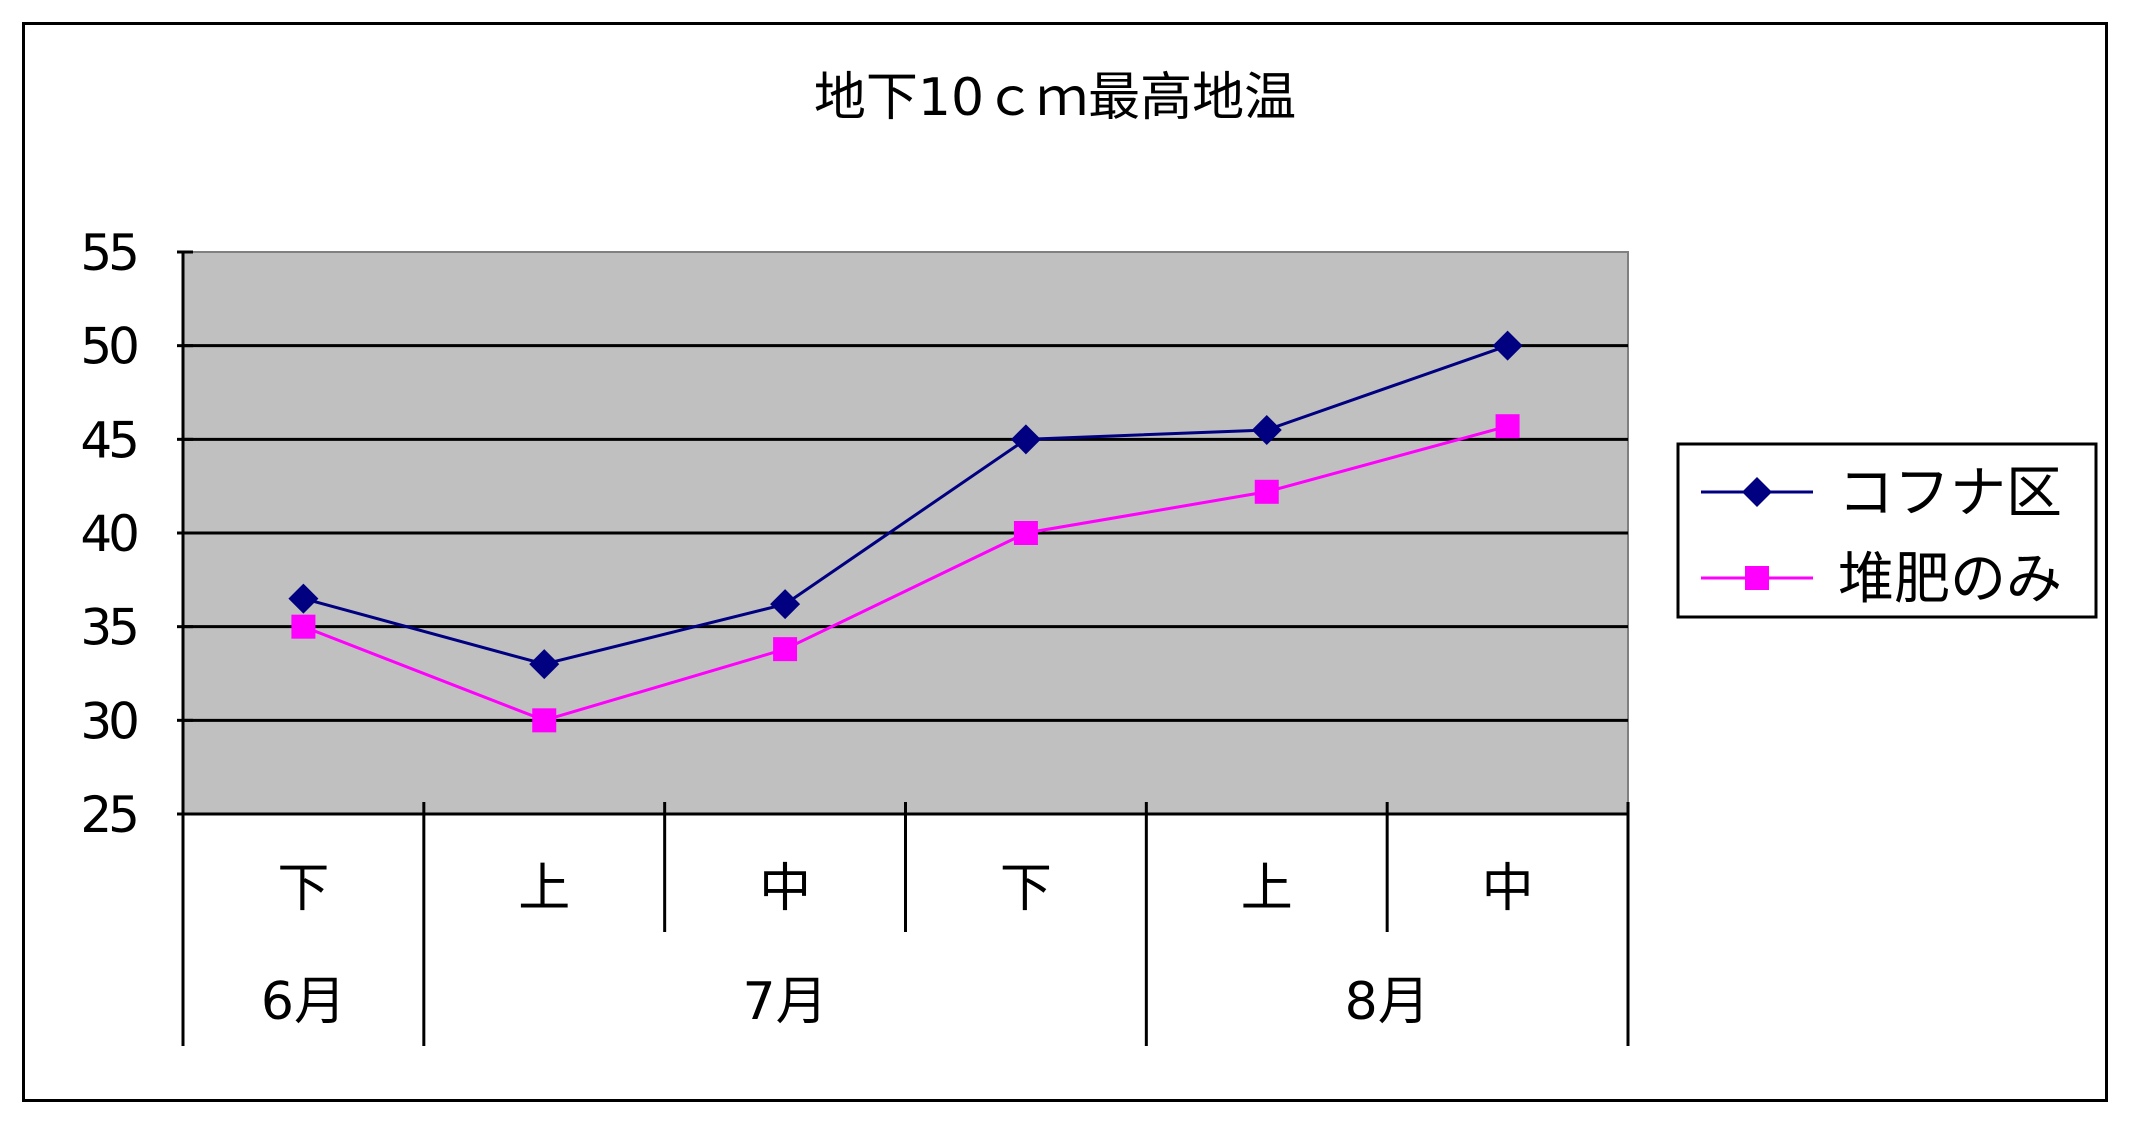 This screenshot has width=2134, height=1126. Describe the element at coordinates (1757, 492) in the screenshot. I see `legend-marker-diamond` at that location.